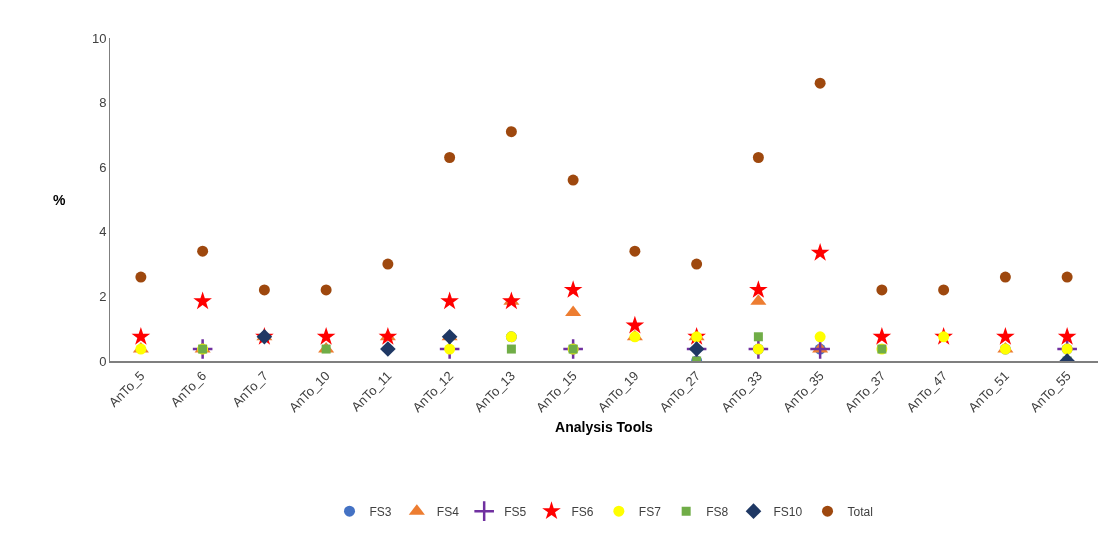 This screenshot has width=1113, height=537. What do you see at coordinates (380, 511) in the screenshot?
I see `legend-label: FS3` at bounding box center [380, 511].